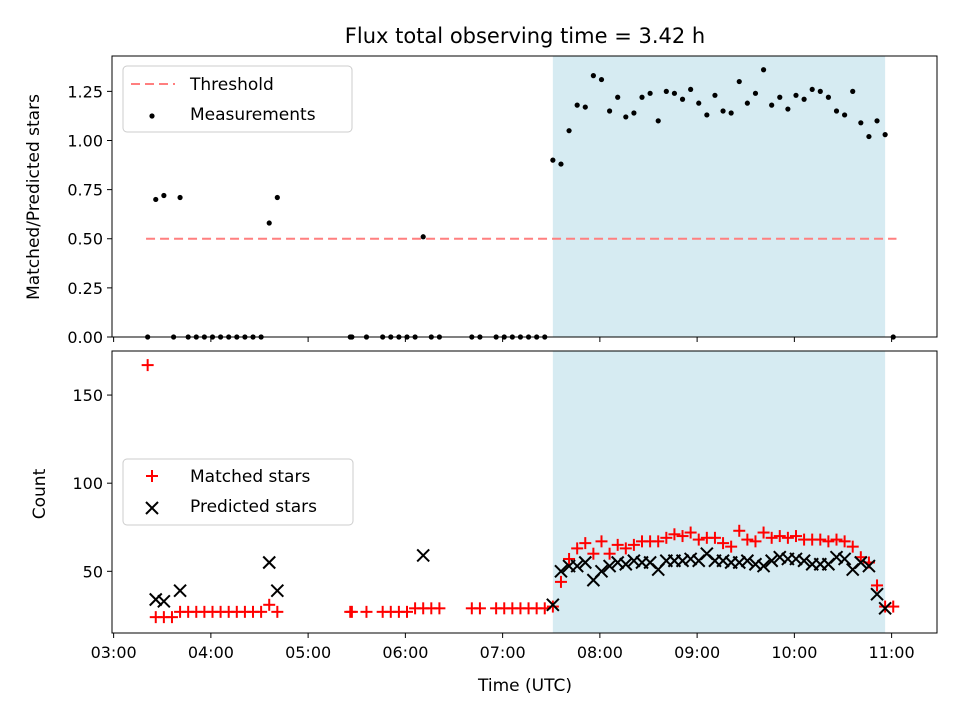 This screenshot has width=960, height=720. I want to click on top-legend-box, so click(237, 99).